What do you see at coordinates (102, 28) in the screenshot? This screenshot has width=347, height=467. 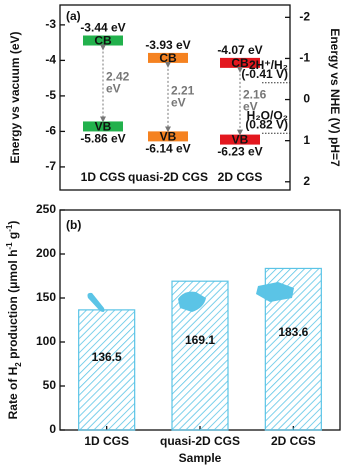 I see `cb-label: -3.44 eV` at bounding box center [102, 28].